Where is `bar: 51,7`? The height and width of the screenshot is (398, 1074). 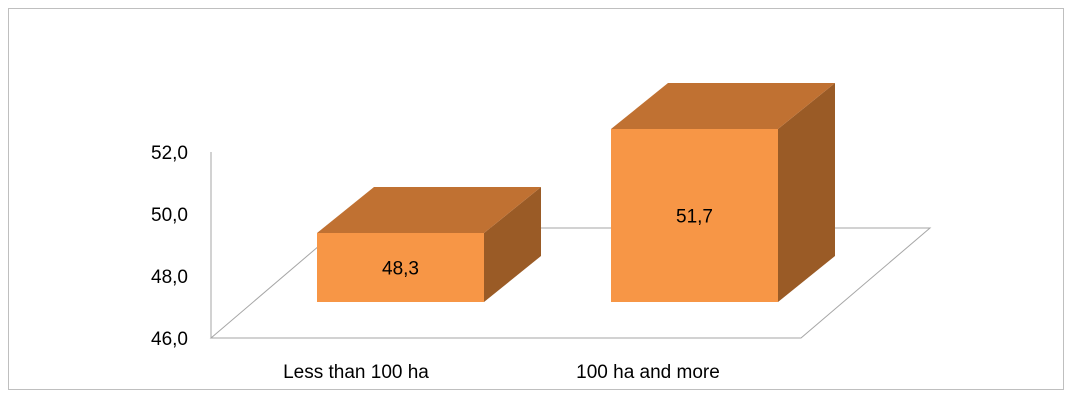
bar: 51,7 is located at coordinates (723, 192).